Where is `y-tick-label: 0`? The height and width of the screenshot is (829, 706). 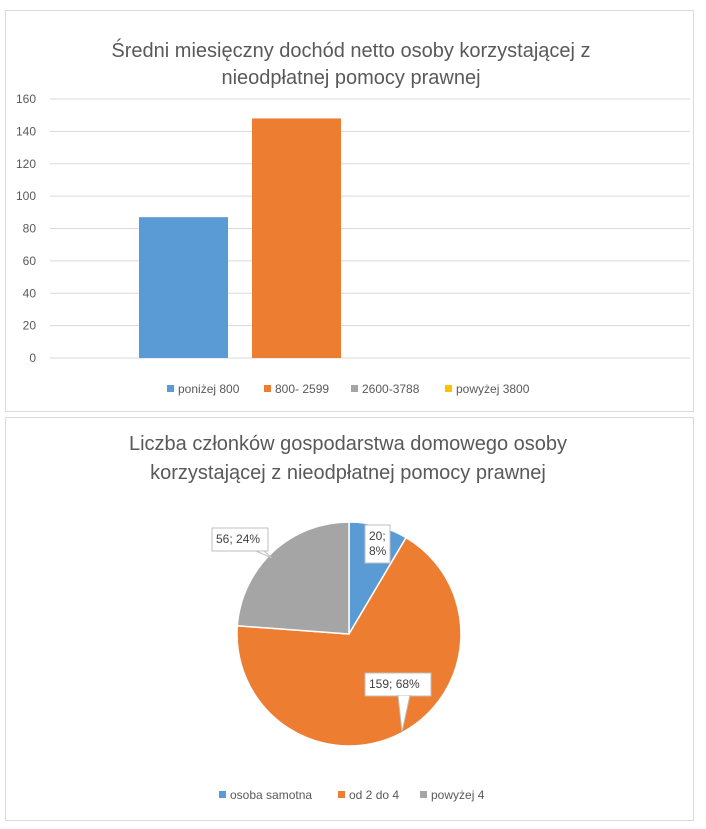 y-tick-label: 0 is located at coordinates (32, 358).